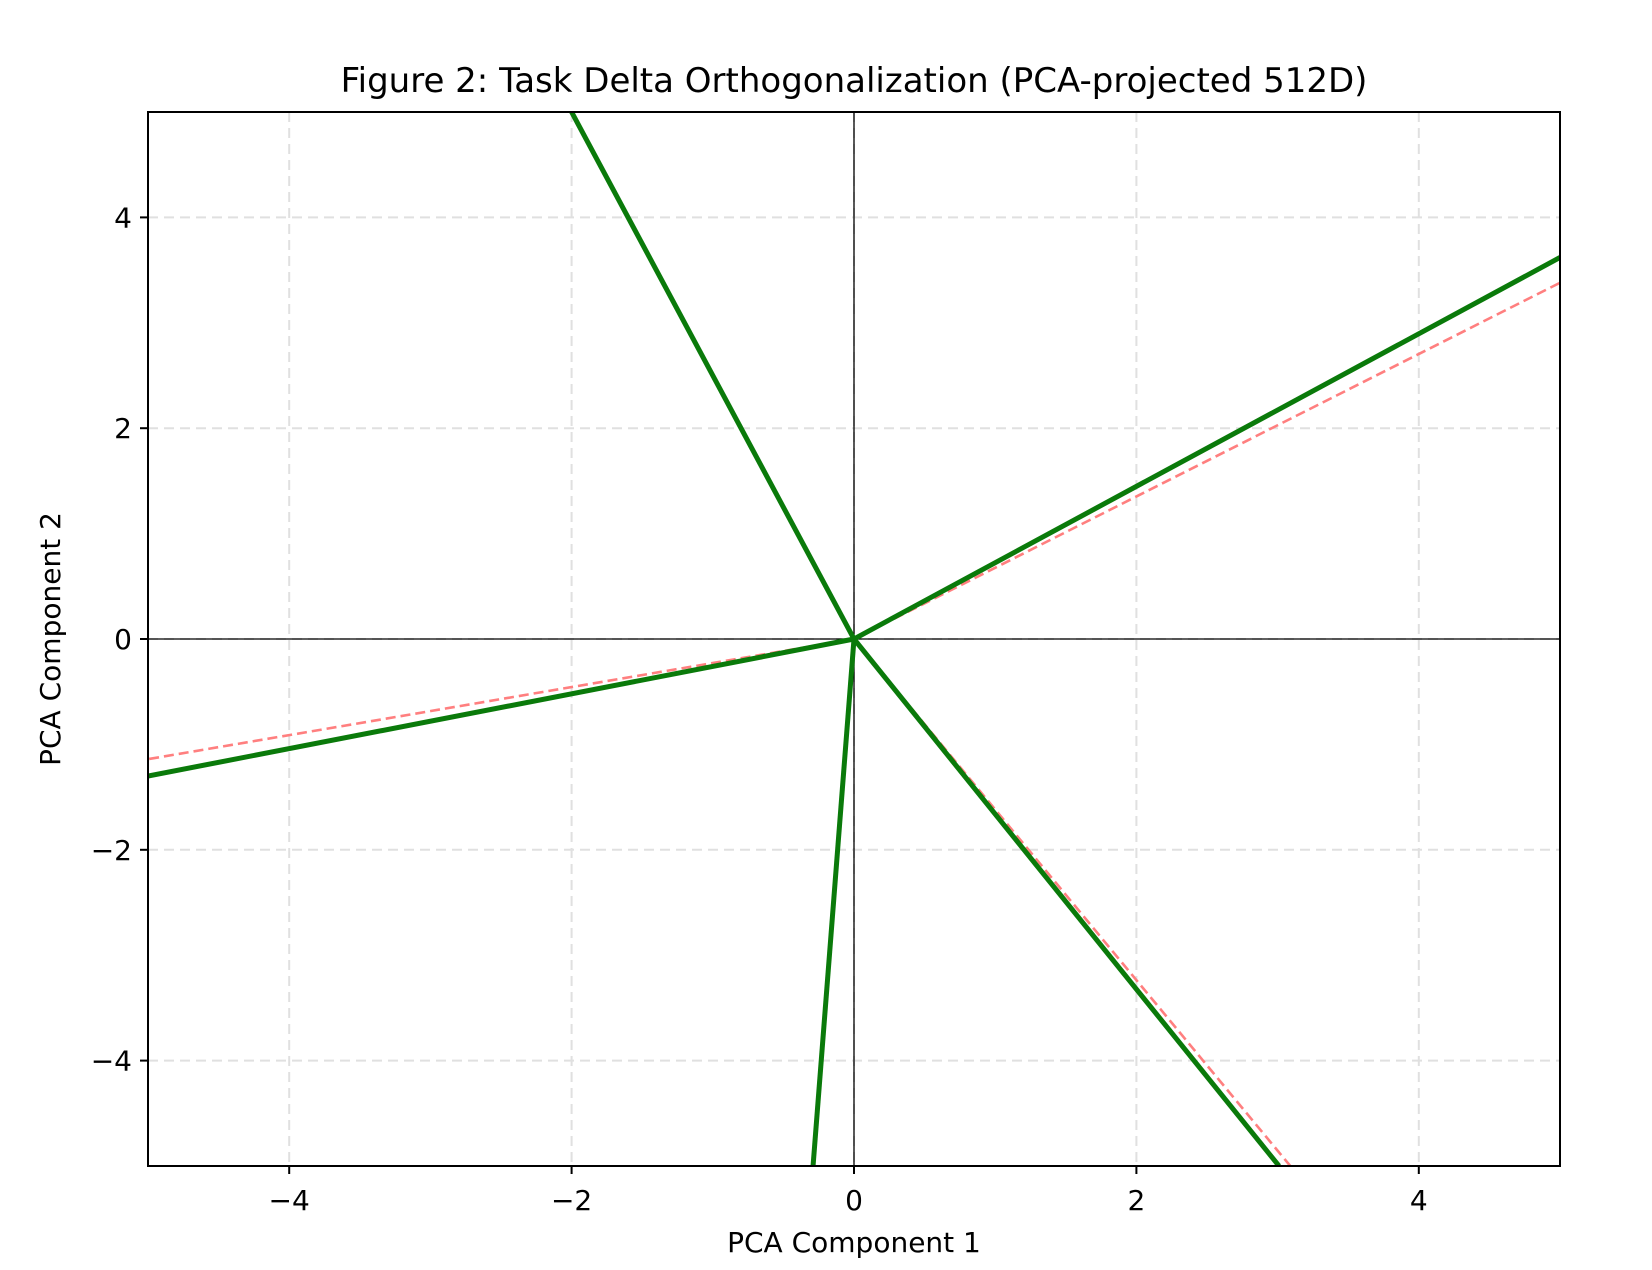 The height and width of the screenshot is (1270, 1652). What do you see at coordinates (1136, 1200) in the screenshot?
I see `x-tick-label: 2` at bounding box center [1136, 1200].